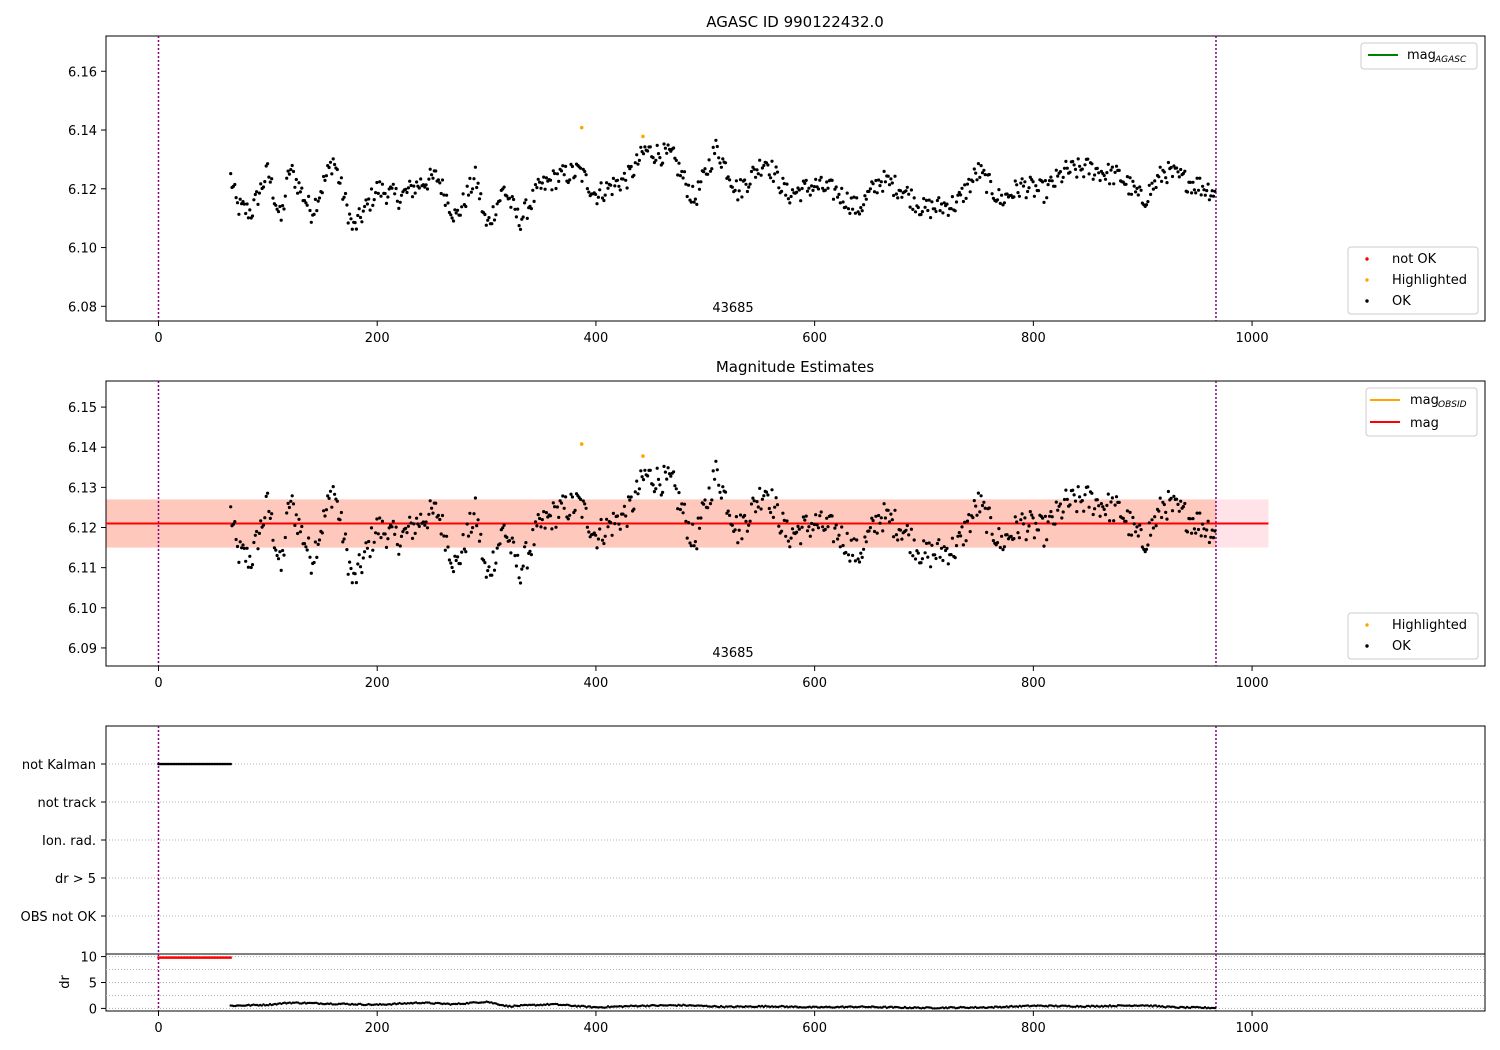 The width and height of the screenshot is (1500, 1050). What do you see at coordinates (82, 190) in the screenshot?
I see `y-tick-label: 6.12` at bounding box center [82, 190].